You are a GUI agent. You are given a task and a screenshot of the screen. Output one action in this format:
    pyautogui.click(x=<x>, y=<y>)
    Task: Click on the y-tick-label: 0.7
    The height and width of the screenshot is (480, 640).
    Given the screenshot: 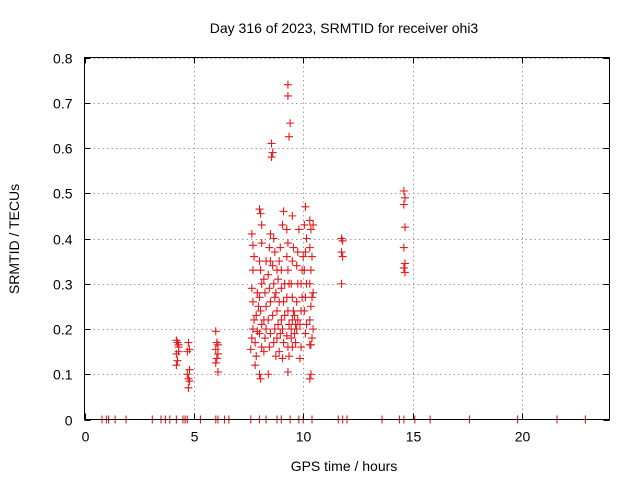 What is the action you would take?
    pyautogui.click(x=63, y=104)
    